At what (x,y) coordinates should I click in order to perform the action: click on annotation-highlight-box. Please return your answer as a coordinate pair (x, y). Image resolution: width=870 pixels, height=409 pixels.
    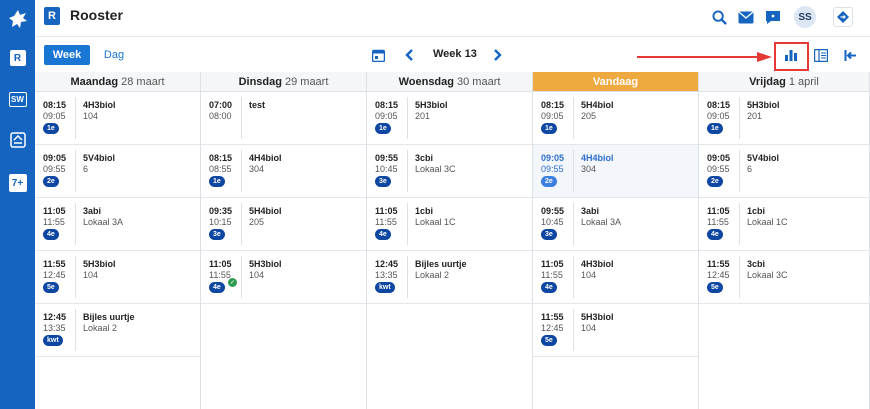
    Looking at the image, I should click on (791, 56).